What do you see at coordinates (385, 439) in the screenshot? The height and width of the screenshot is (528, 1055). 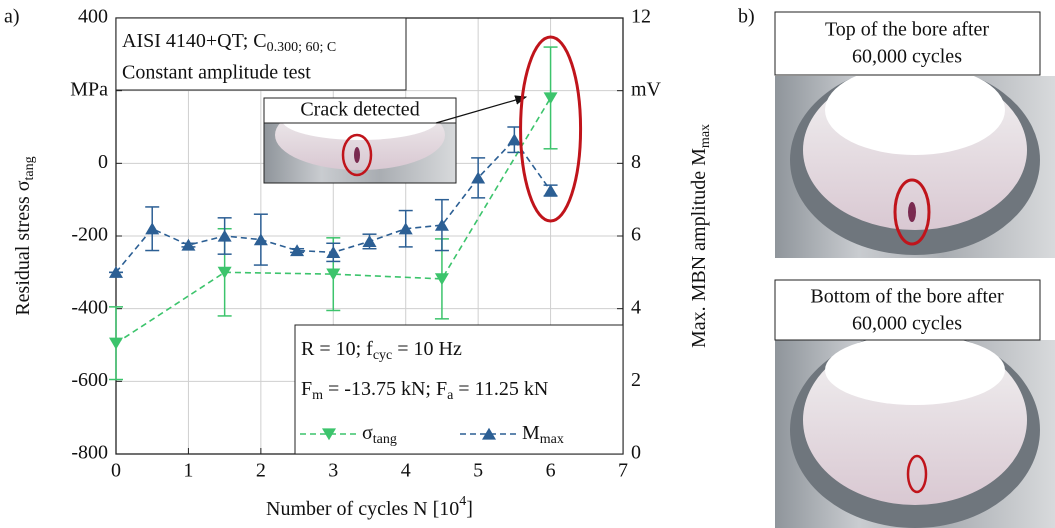 I see `legend-subscript: tang` at bounding box center [385, 439].